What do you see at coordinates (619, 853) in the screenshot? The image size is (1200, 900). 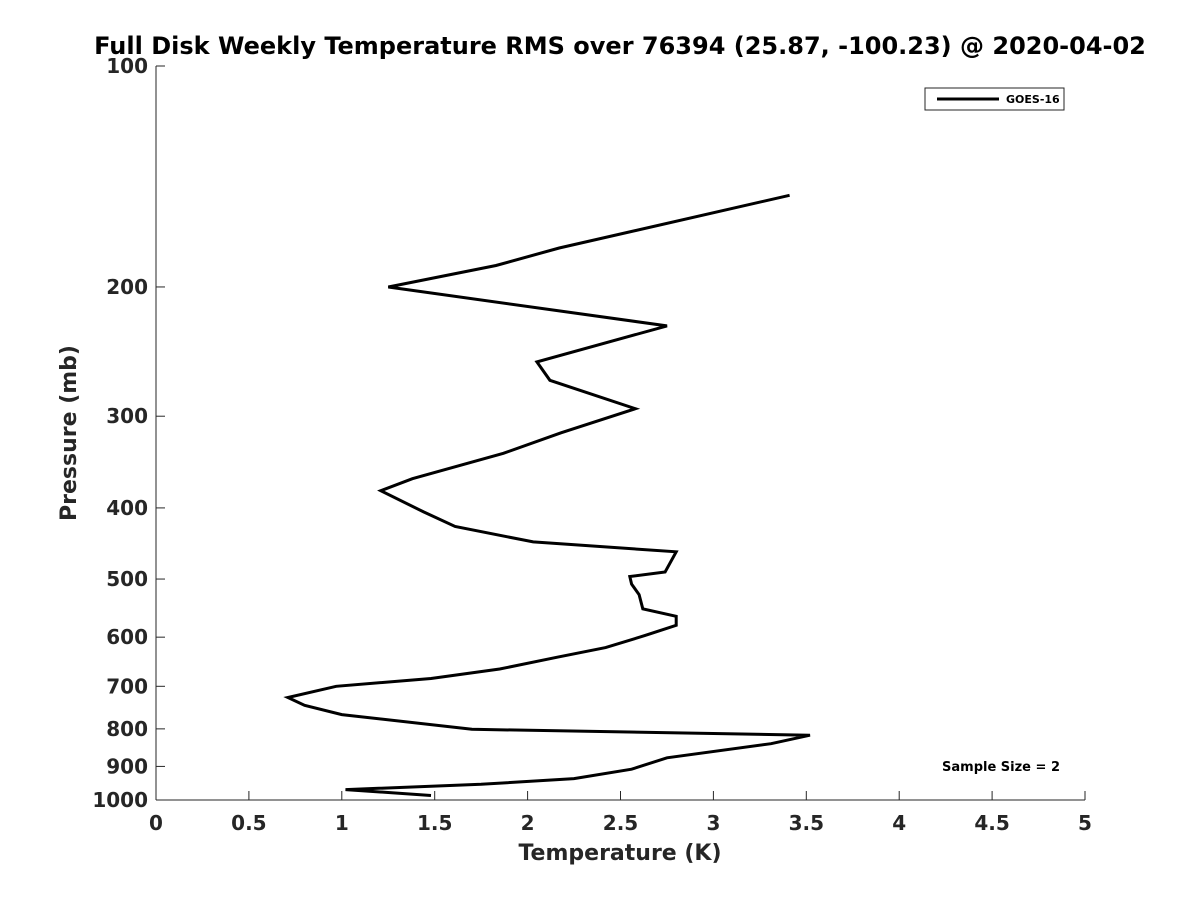 I see `x-axis-label: Temperature (K)` at bounding box center [619, 853].